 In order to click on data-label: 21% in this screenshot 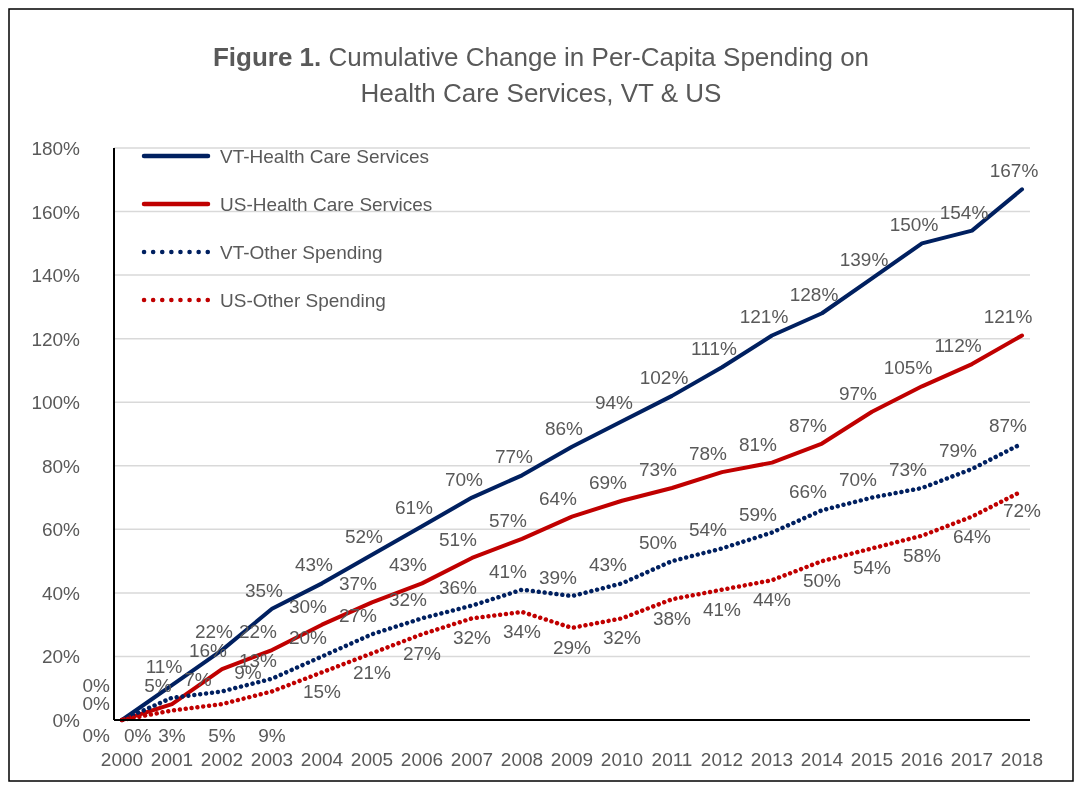, I will do `click(372, 673)`.